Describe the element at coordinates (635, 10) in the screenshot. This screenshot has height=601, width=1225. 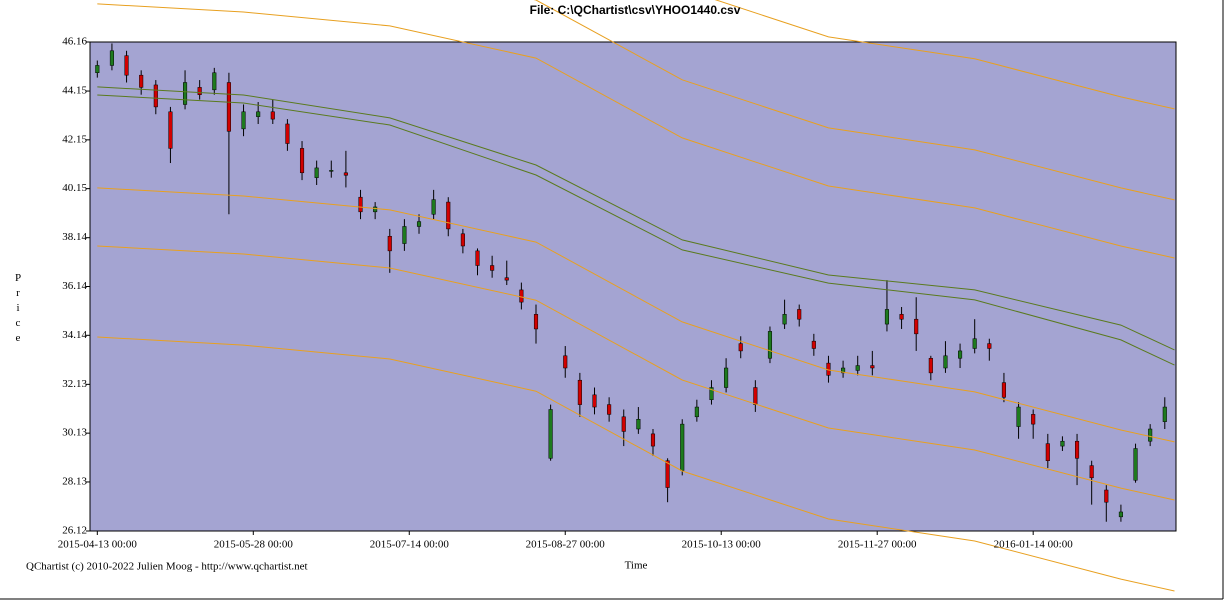
I see `chart-title: File: C:\QChartist\csv\YHOO1440.csv` at that location.